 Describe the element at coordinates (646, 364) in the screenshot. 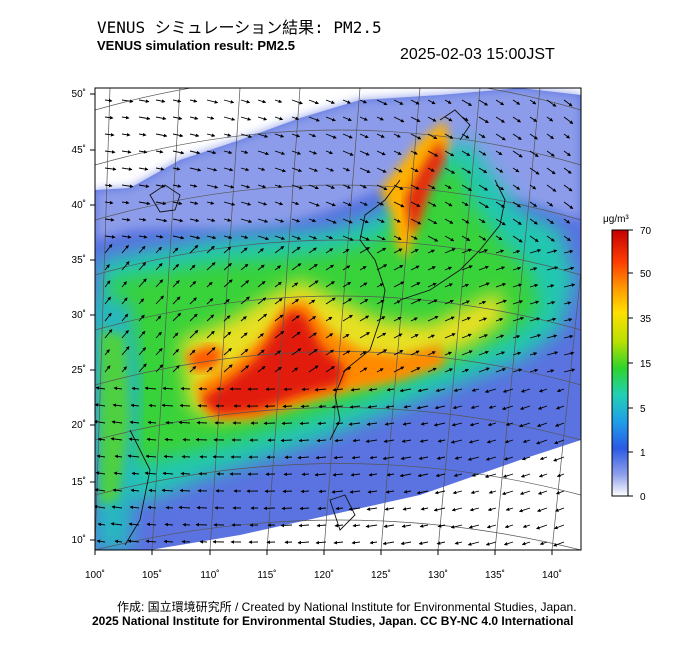

I see `colorbar-label: 15` at that location.